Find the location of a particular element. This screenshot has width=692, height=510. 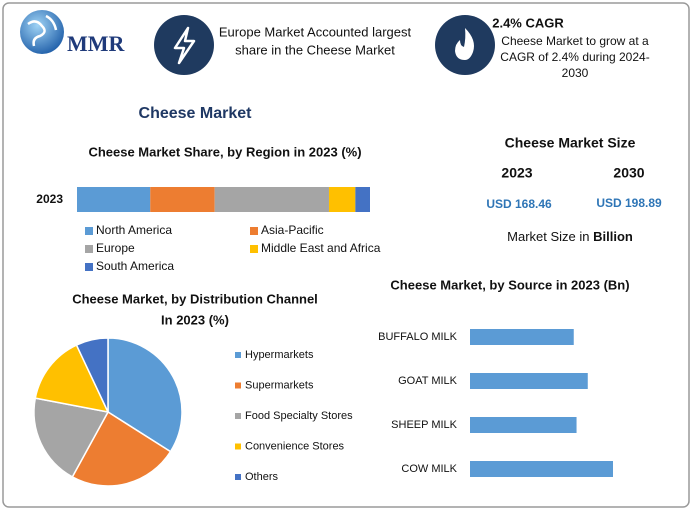

year: 2030 is located at coordinates (628, 173).